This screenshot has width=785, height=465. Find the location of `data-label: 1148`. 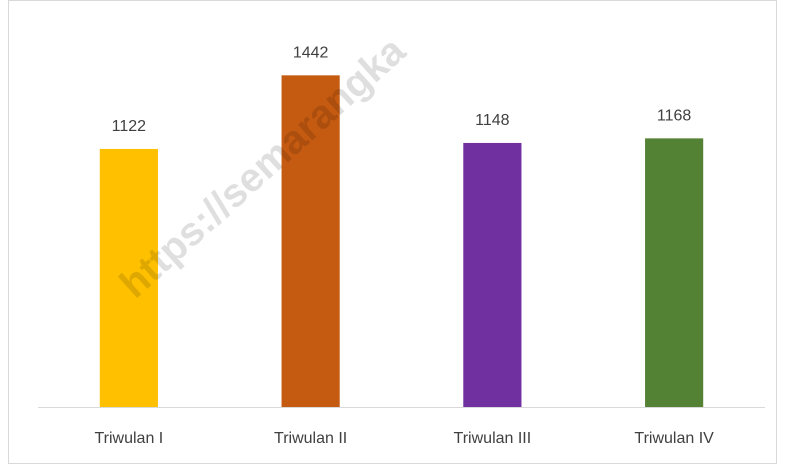

data-label: 1148 is located at coordinates (492, 120).